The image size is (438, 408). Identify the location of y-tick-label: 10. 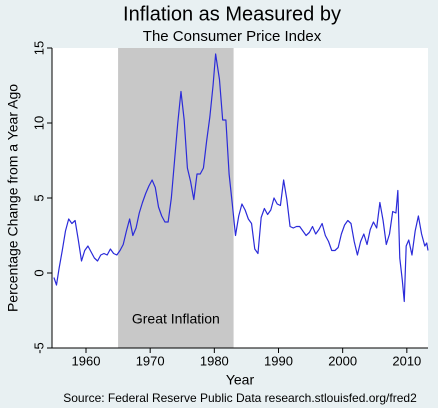
(38, 123).